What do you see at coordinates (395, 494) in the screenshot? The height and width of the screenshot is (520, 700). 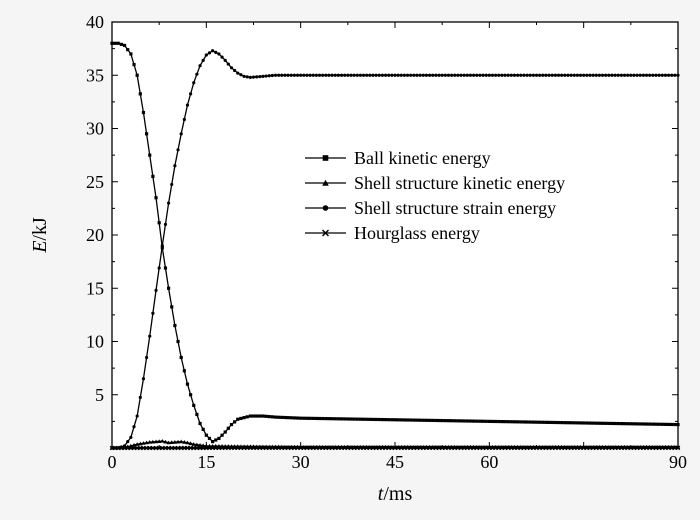 I see `x-axis-title: t/ms` at bounding box center [395, 494].